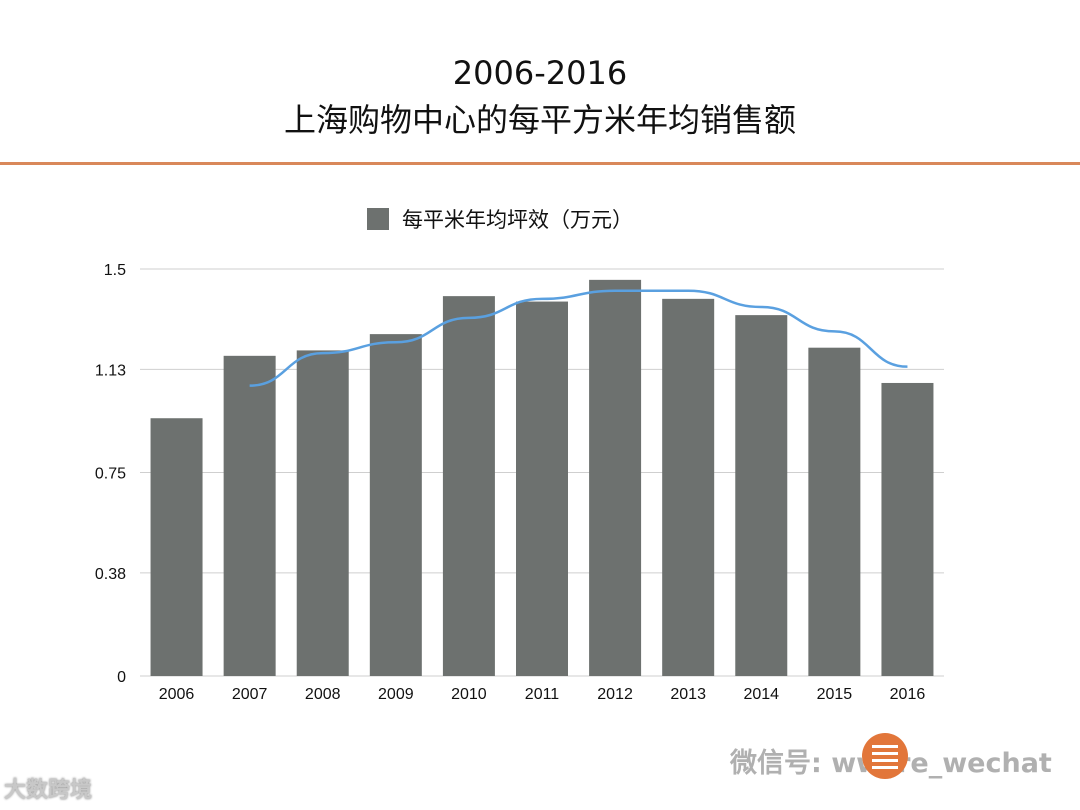 This screenshot has width=1080, height=810. Describe the element at coordinates (322, 513) in the screenshot. I see `bar-2008` at that location.